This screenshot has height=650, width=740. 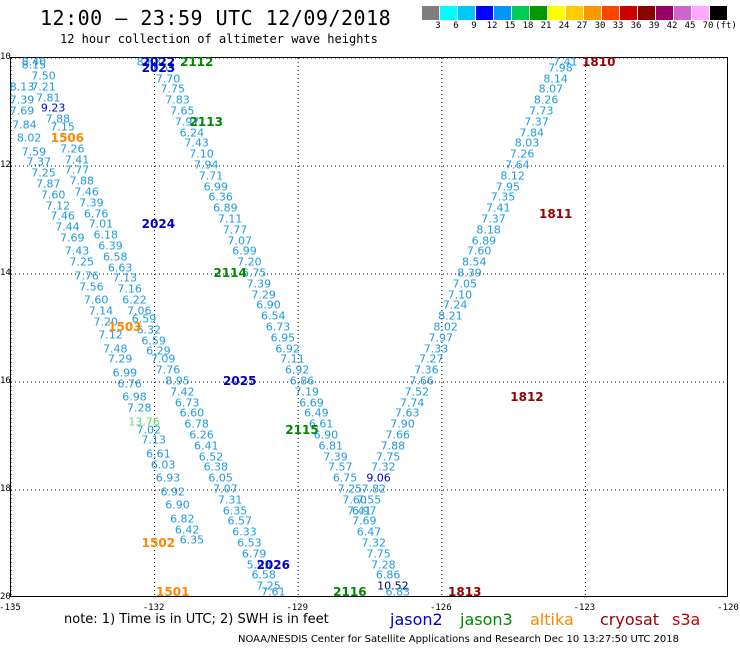 I want to click on wave-height-value: 7.66, so click(x=397, y=435).